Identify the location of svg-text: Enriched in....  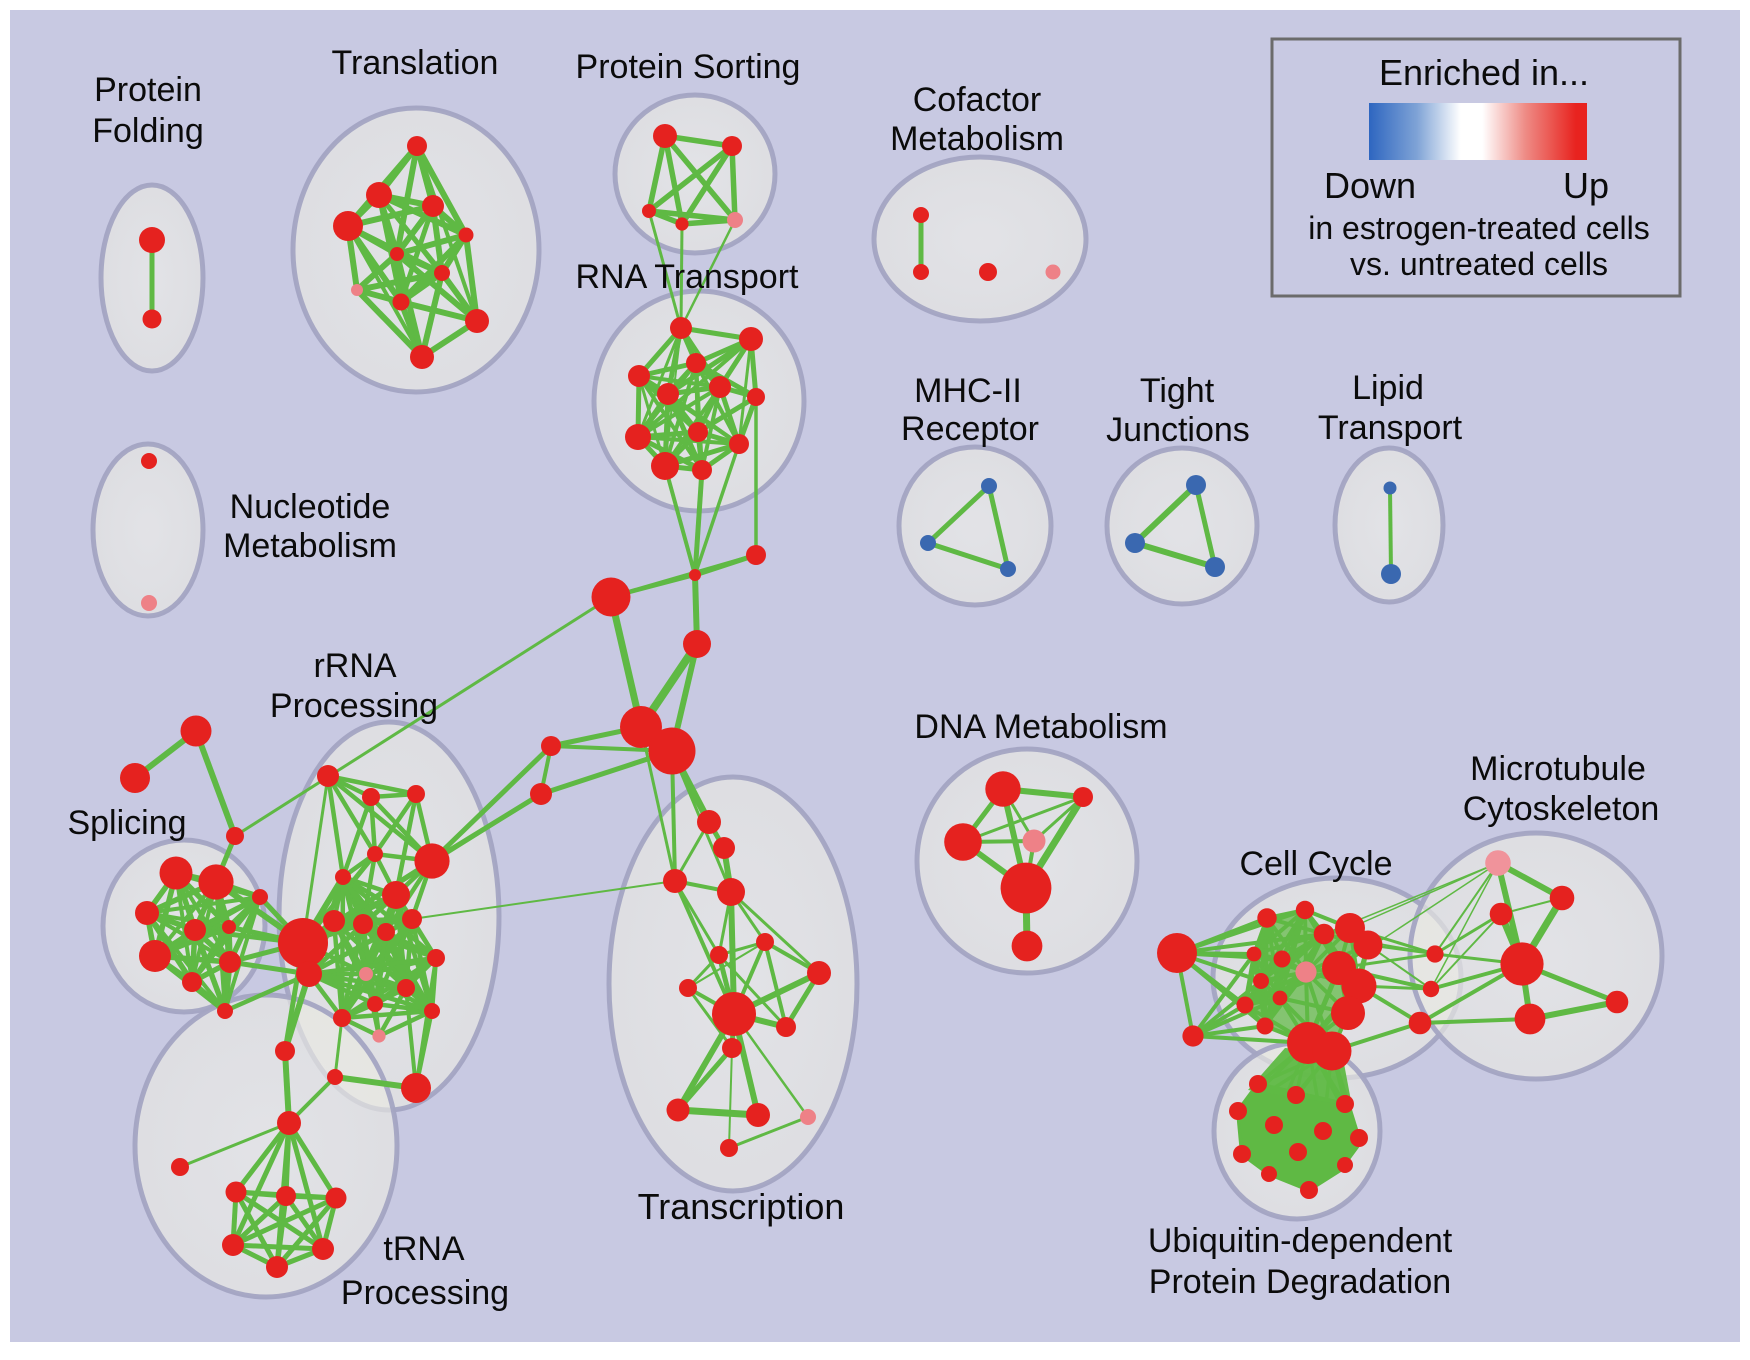
(1484, 72).